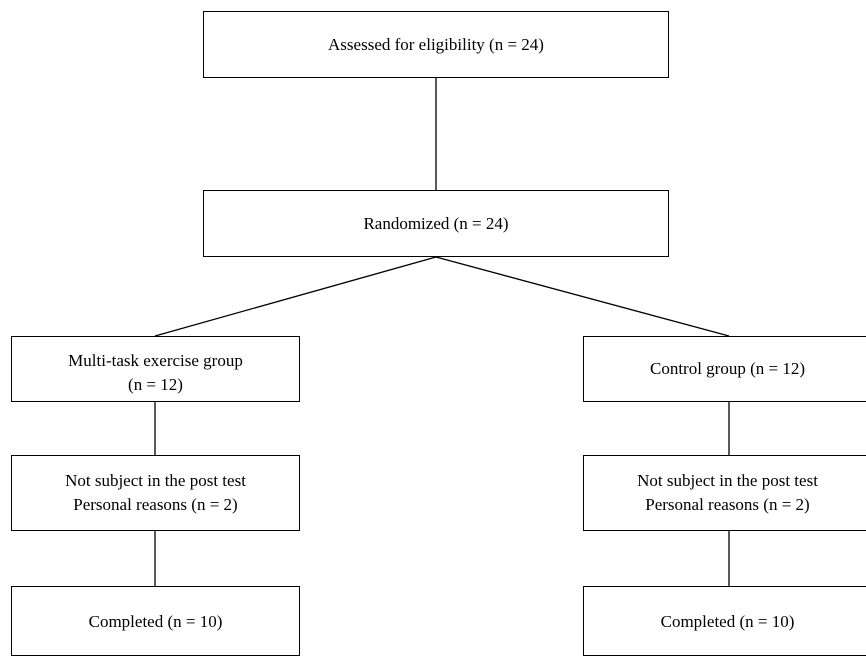 The height and width of the screenshot is (656, 866). I want to click on randomized-box: Randomized (n = 24), so click(436, 223).